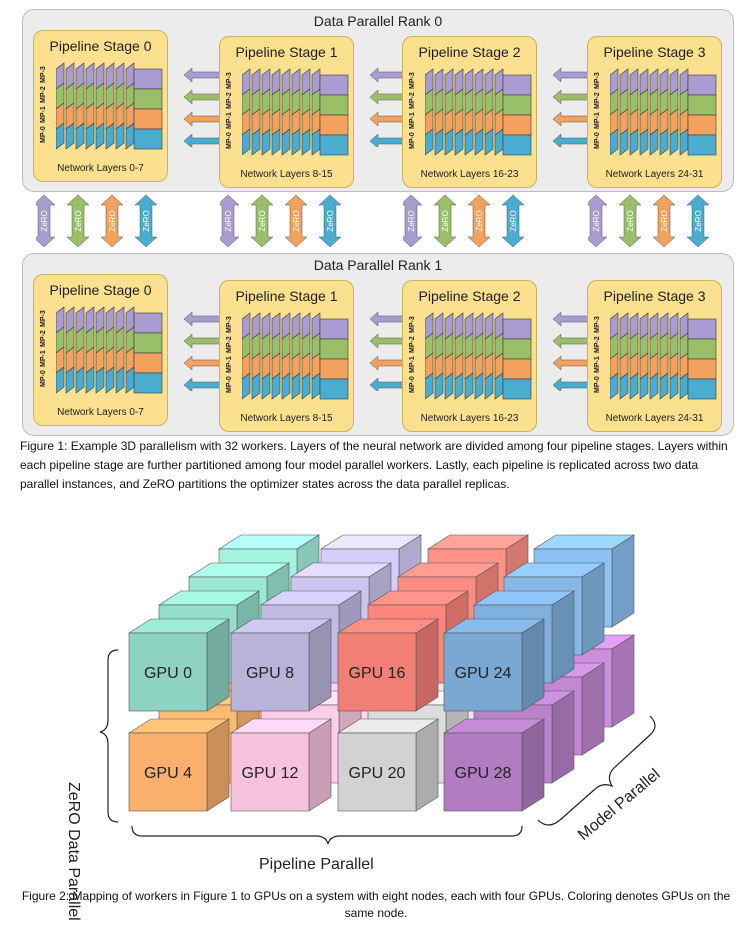  Describe the element at coordinates (100, 412) in the screenshot. I see `network-layers-label: Network Layers 0-7` at that location.